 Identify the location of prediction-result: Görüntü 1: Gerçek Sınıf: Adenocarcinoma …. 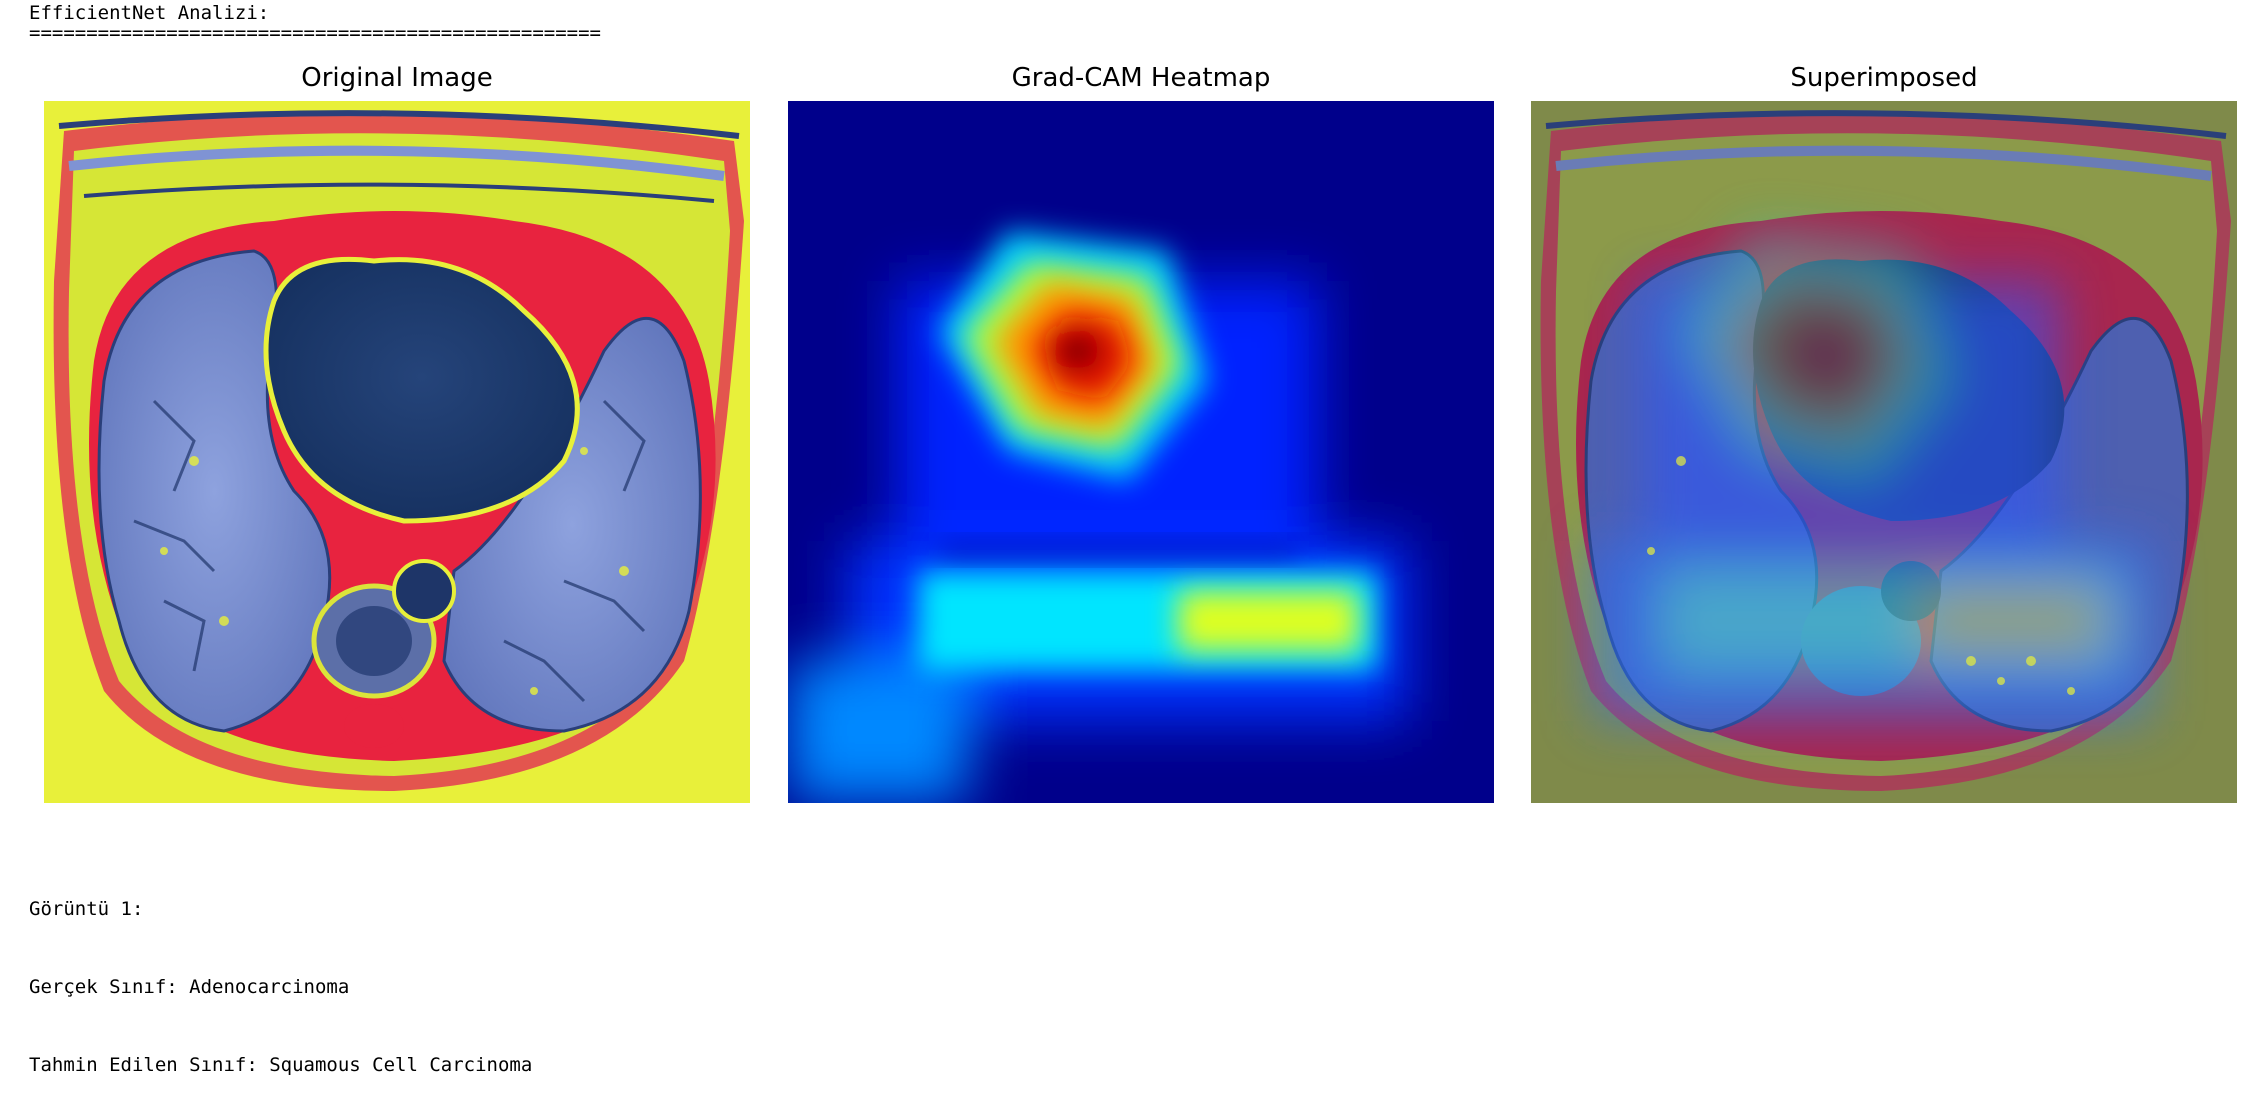
(280, 974).